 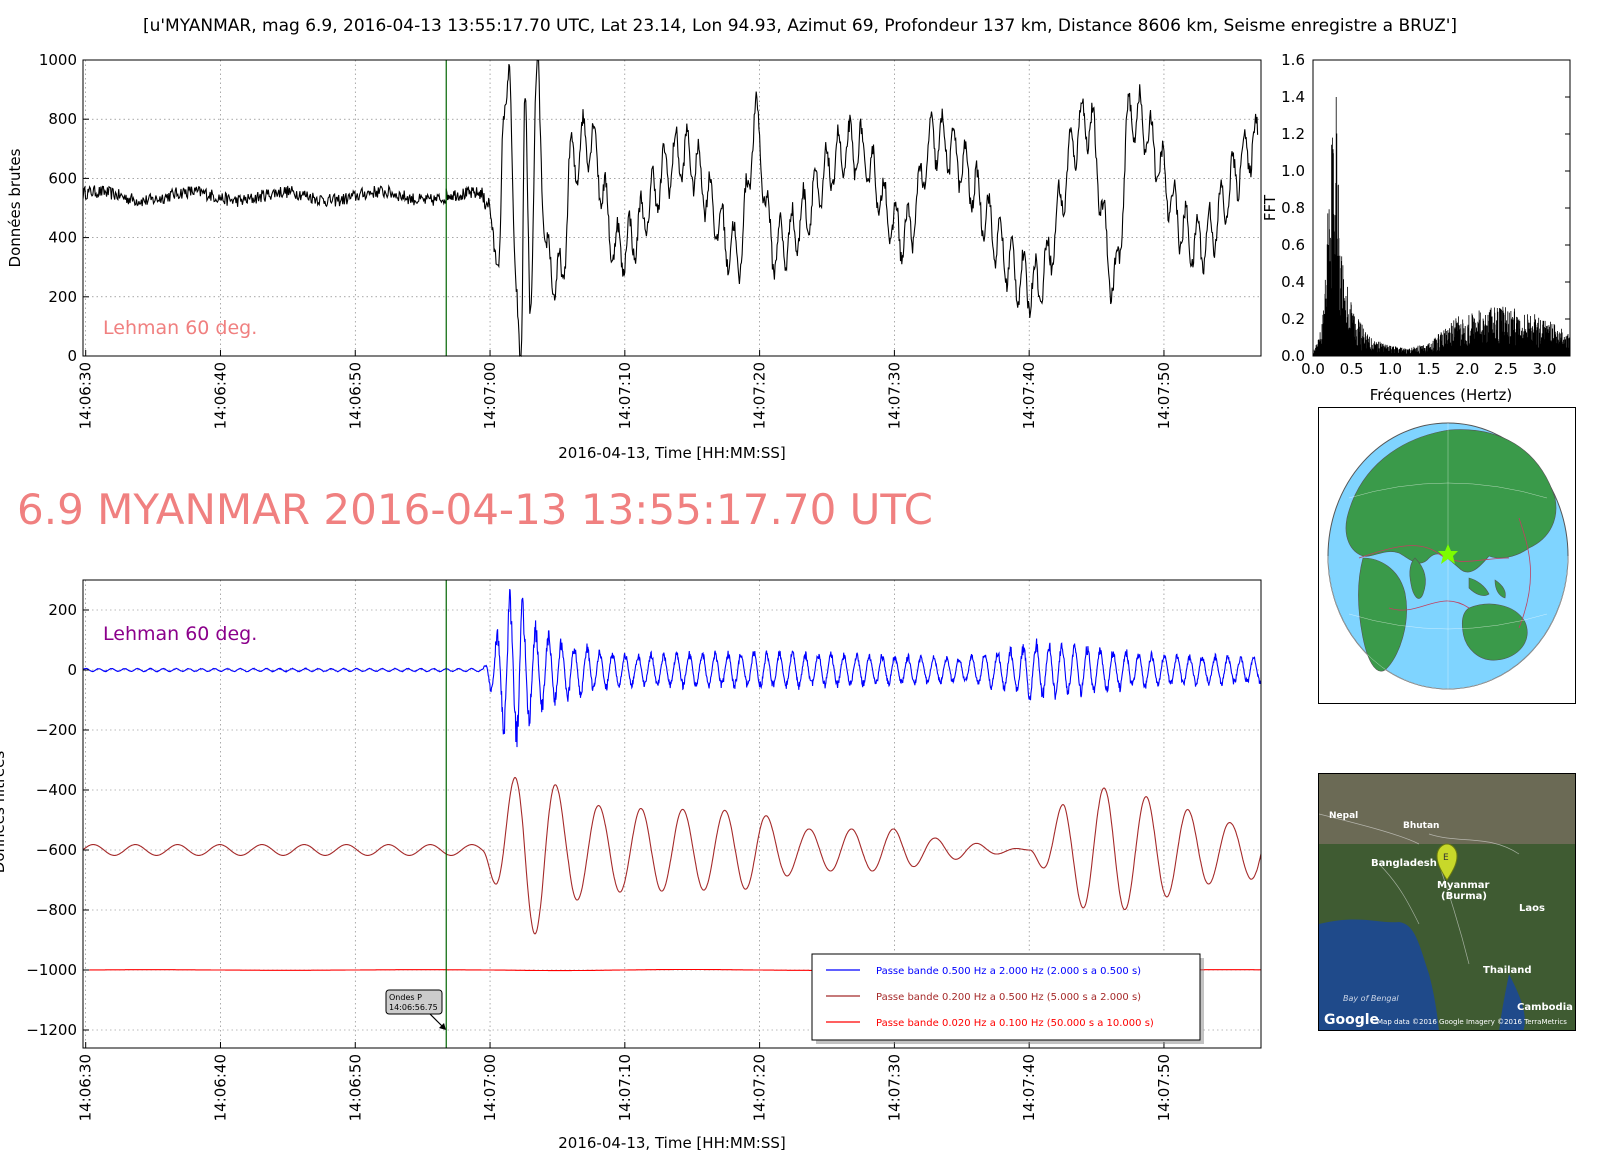 I want to click on map-pin-icon, so click(x=1447, y=862).